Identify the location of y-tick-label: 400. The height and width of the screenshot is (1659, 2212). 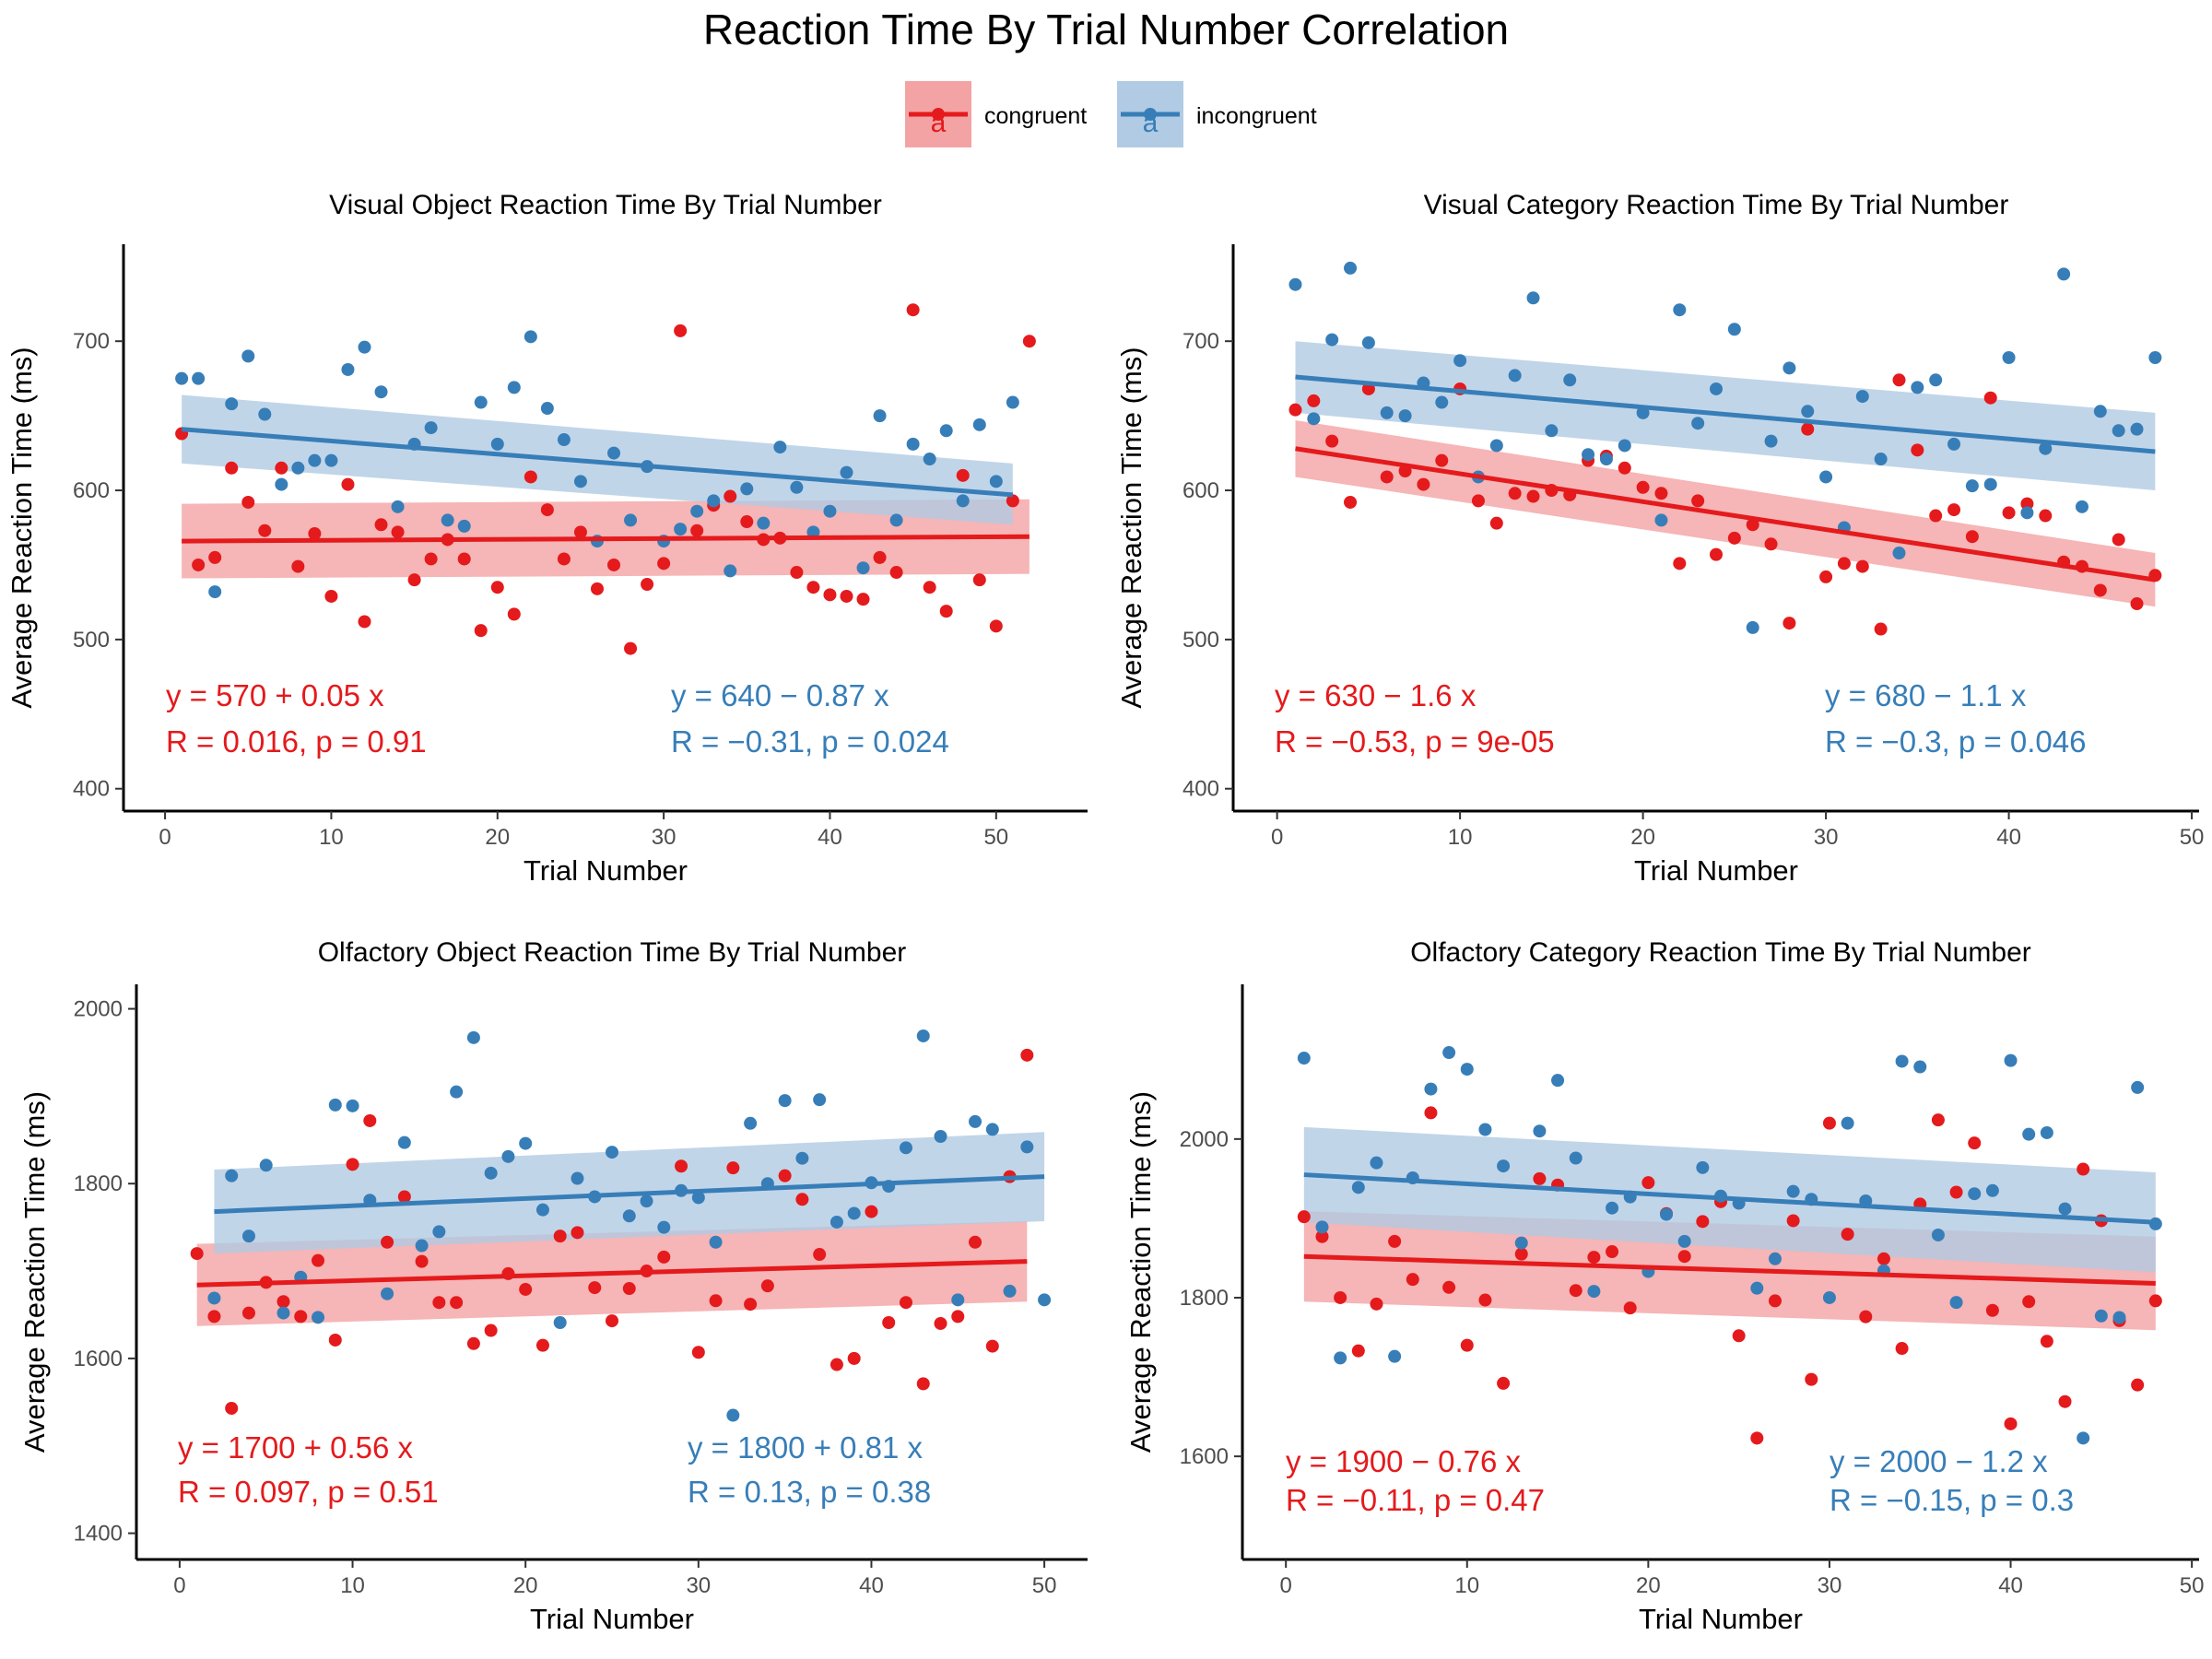
(91, 789).